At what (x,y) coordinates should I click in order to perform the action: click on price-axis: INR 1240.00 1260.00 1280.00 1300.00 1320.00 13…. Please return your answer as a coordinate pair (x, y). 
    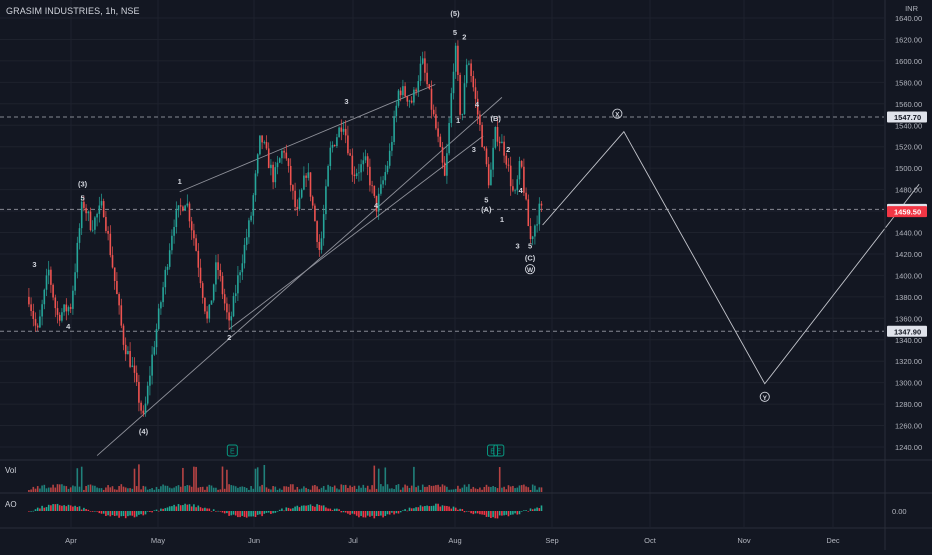
    Looking at the image, I should click on (907, 260).